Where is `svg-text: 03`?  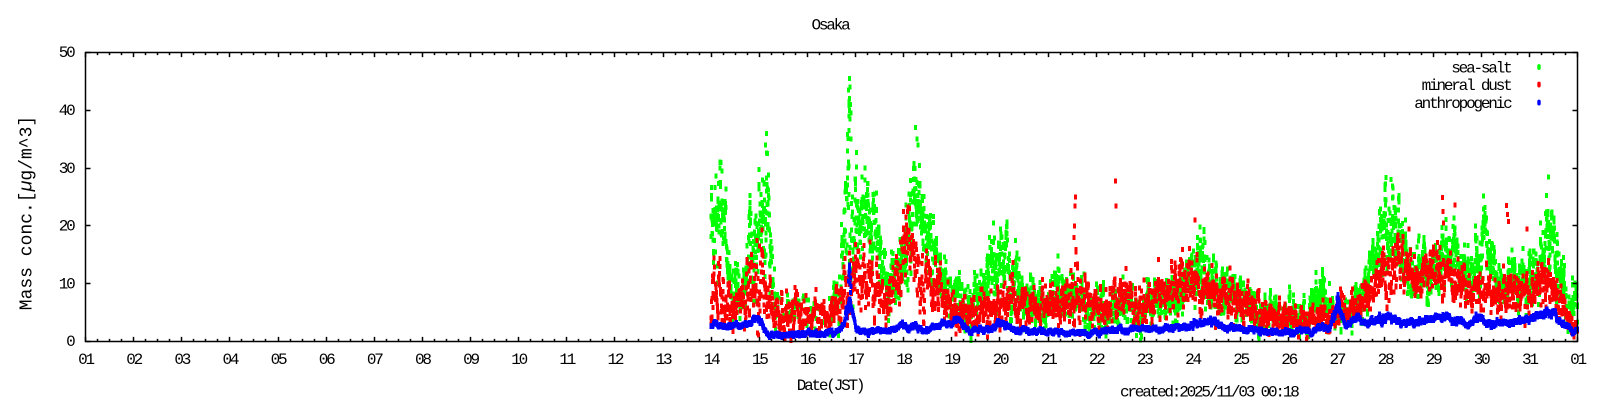 svg-text: 03 is located at coordinates (182, 360).